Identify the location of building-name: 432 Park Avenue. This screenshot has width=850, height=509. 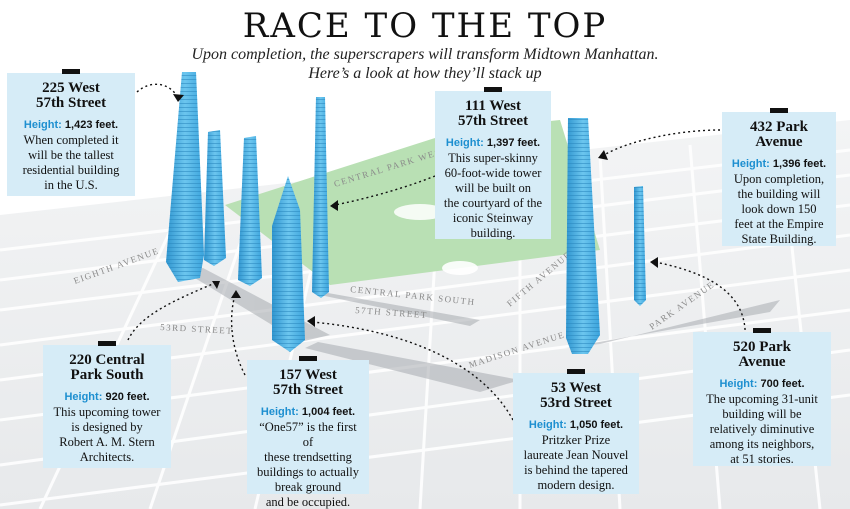
(779, 134).